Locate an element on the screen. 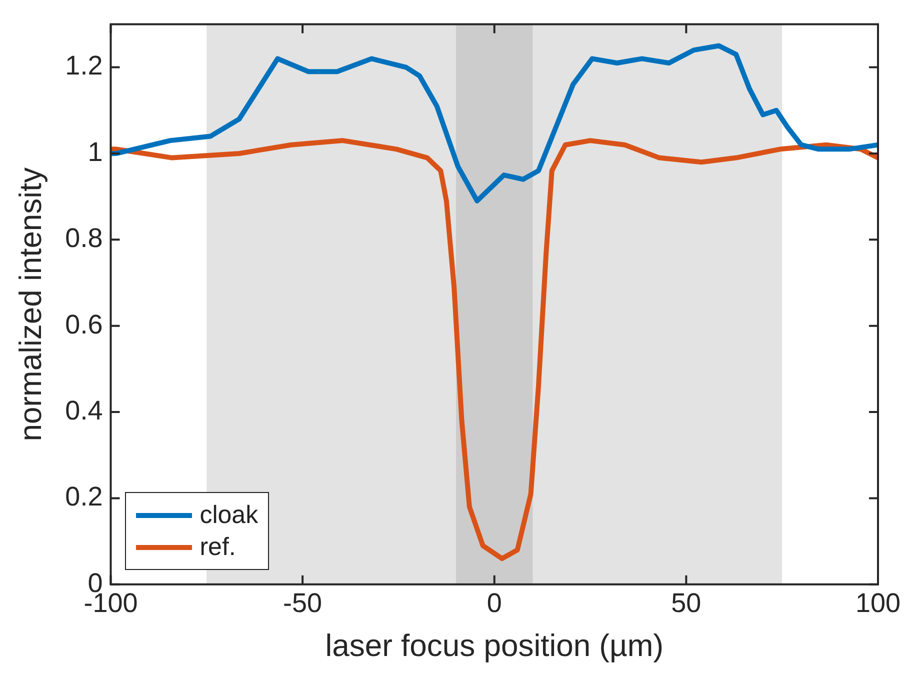 This screenshot has height=674, width=914. legend-label: cloak is located at coordinates (229, 516).